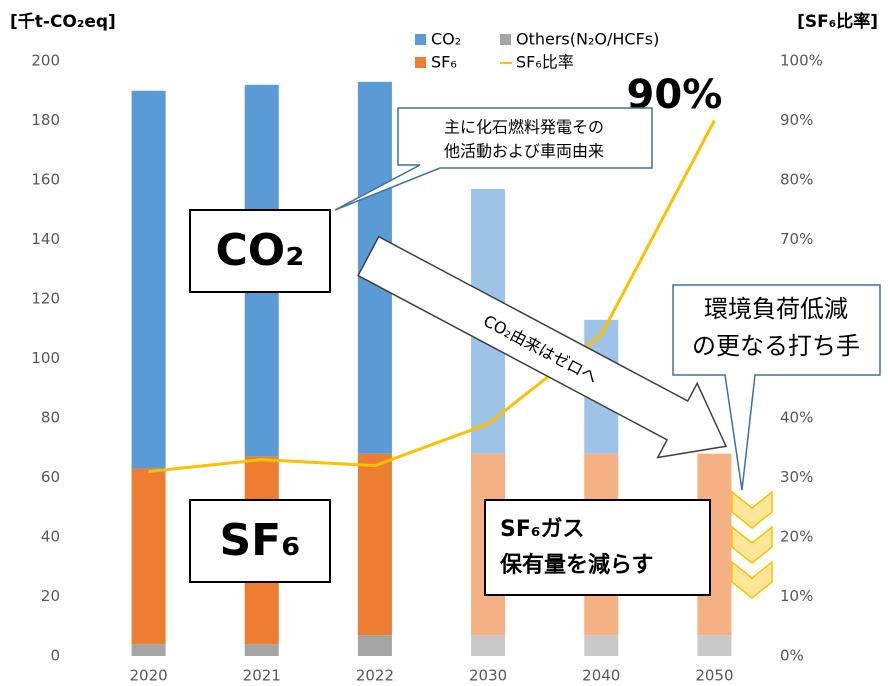 Image resolution: width=888 pixels, height=686 pixels. I want to click on chevrons, so click(752, 544).